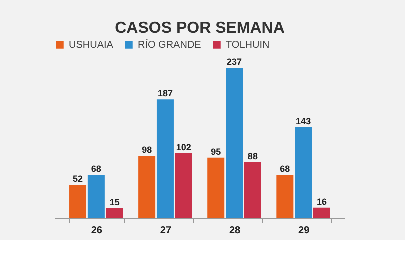 This screenshot has height=260, width=415. I want to click on x-tick-label: 28, so click(235, 231).